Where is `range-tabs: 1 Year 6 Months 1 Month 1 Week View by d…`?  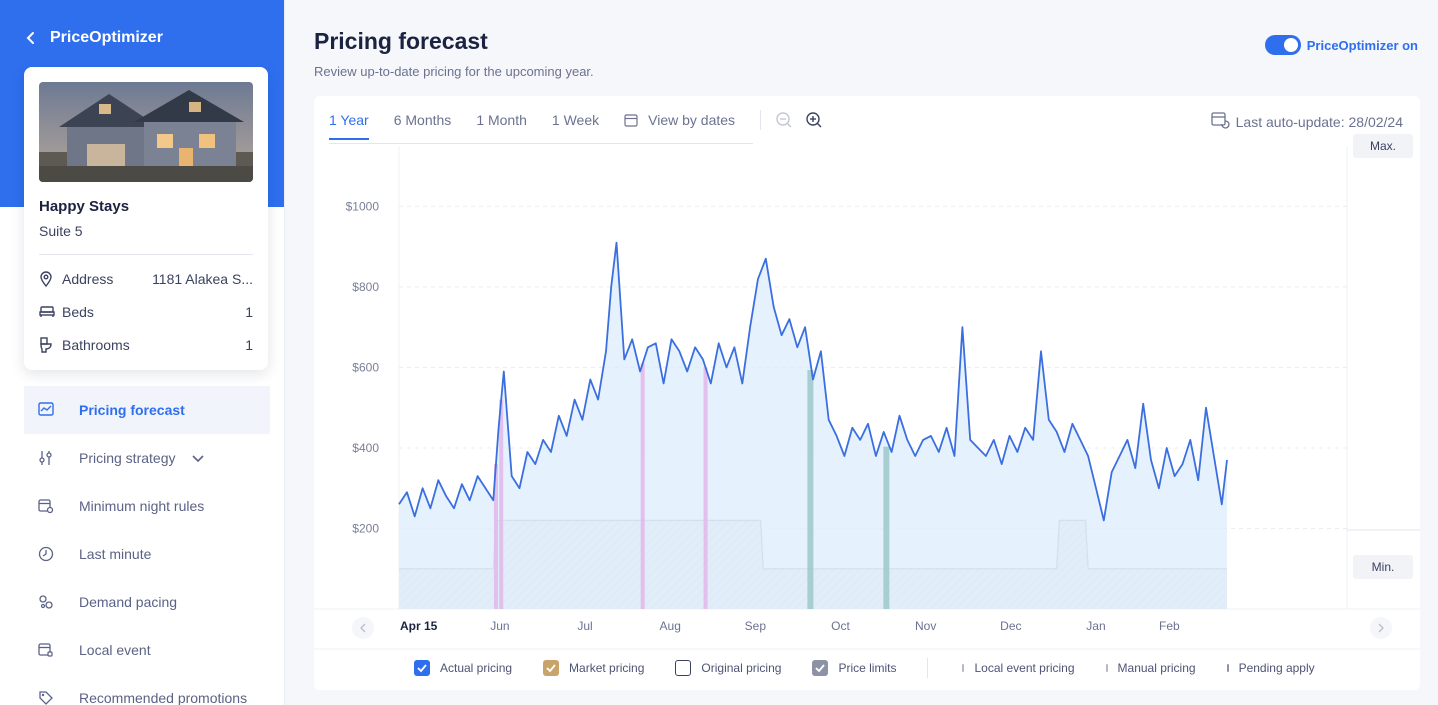 range-tabs: 1 Year 6 Months 1 Month 1 Week View by d… is located at coordinates (582, 126).